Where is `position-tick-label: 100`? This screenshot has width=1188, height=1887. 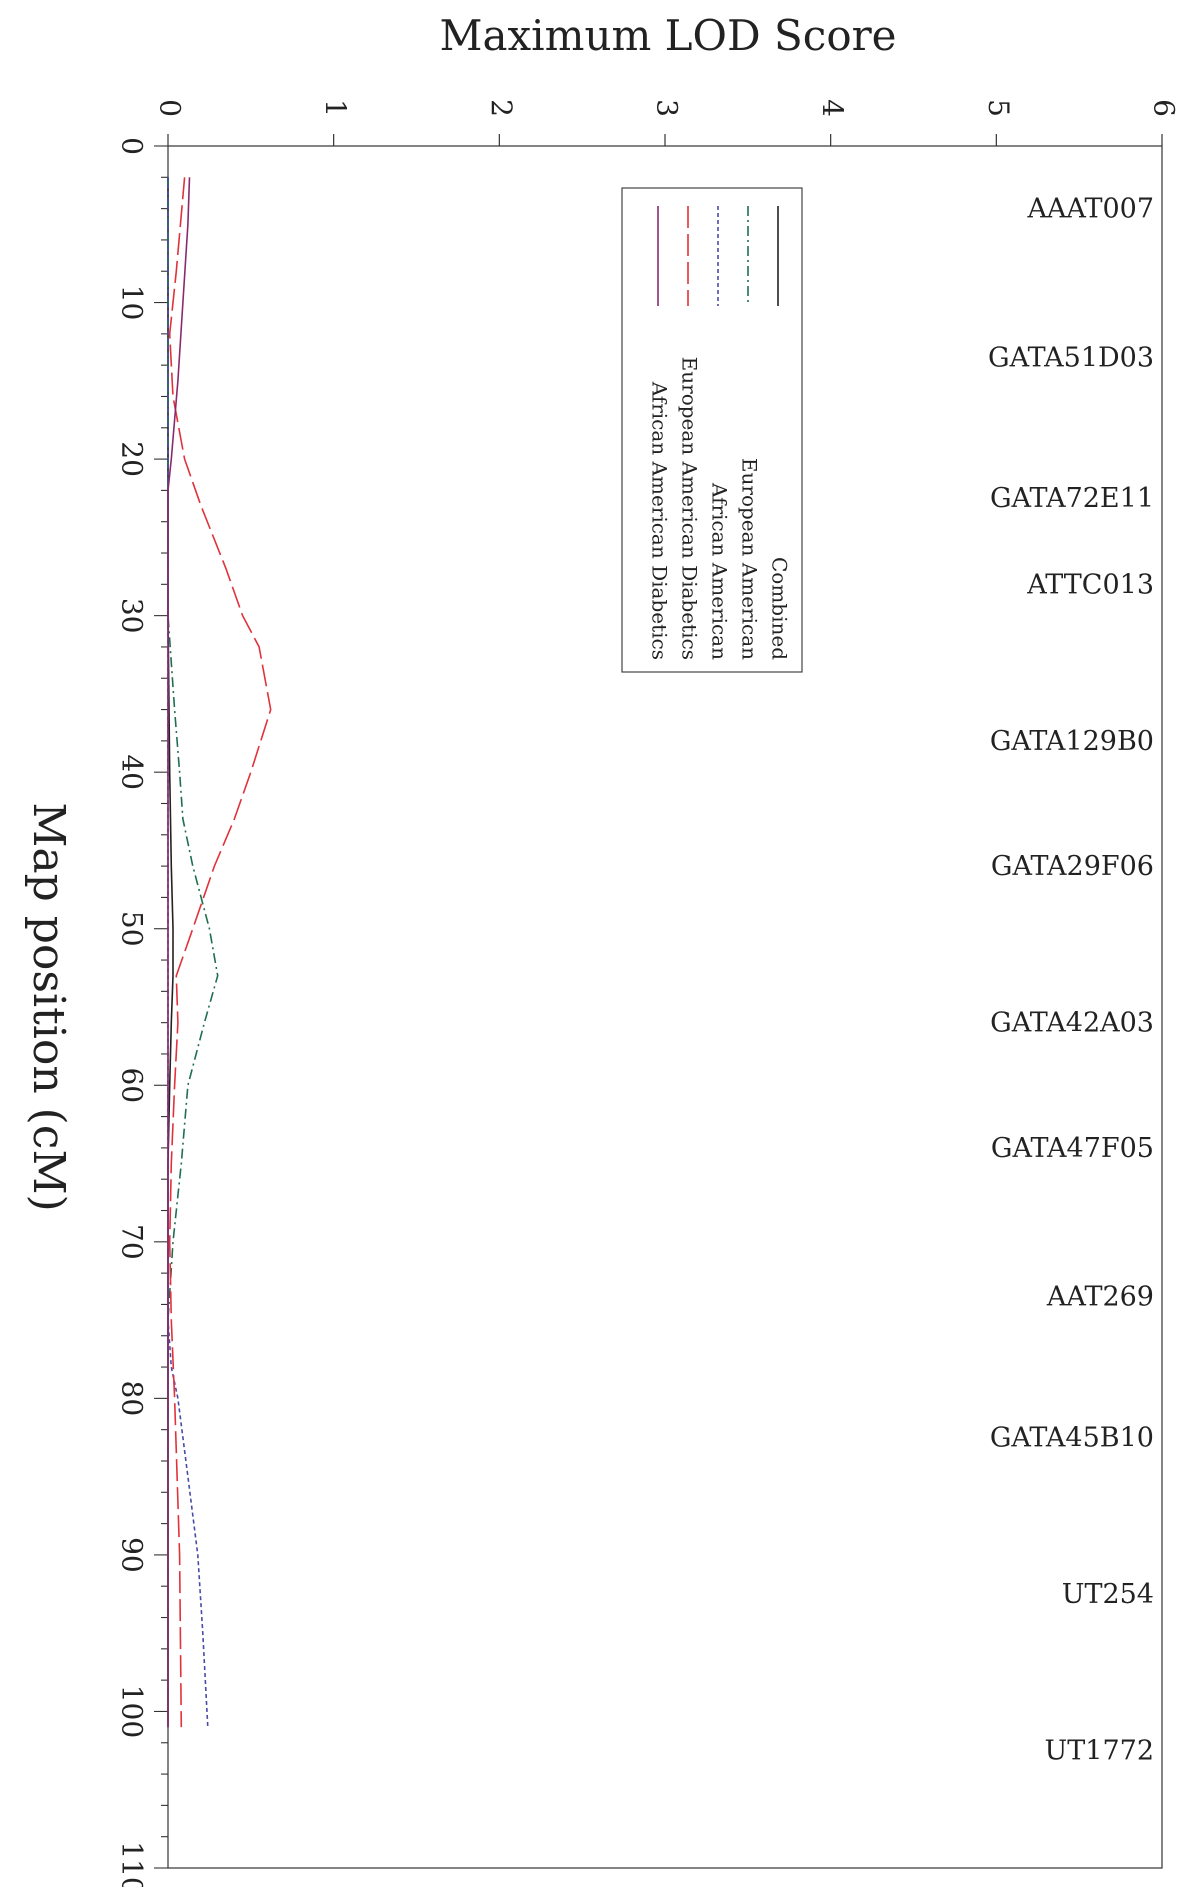
position-tick-label: 100 is located at coordinates (132, 1711).